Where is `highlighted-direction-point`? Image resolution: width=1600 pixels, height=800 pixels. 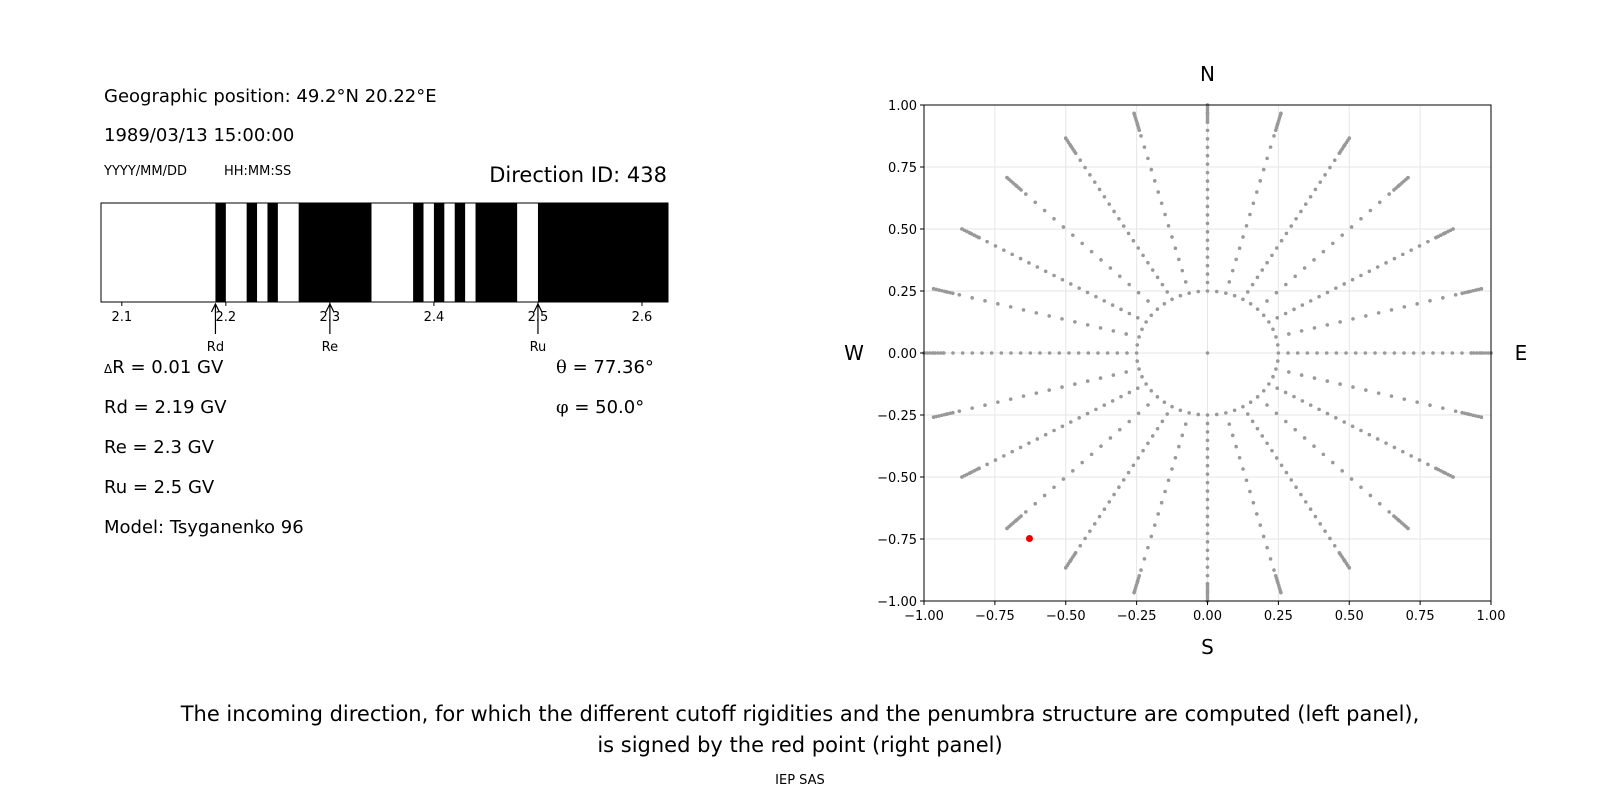 highlighted-direction-point is located at coordinates (1029, 539).